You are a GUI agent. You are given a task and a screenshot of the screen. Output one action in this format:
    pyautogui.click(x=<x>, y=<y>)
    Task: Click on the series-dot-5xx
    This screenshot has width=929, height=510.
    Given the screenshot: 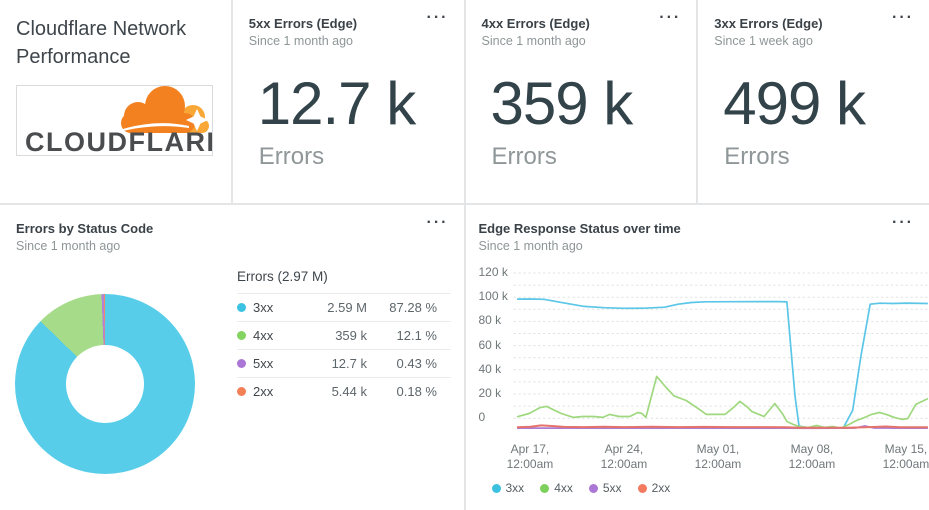 What is the action you would take?
    pyautogui.click(x=241, y=363)
    